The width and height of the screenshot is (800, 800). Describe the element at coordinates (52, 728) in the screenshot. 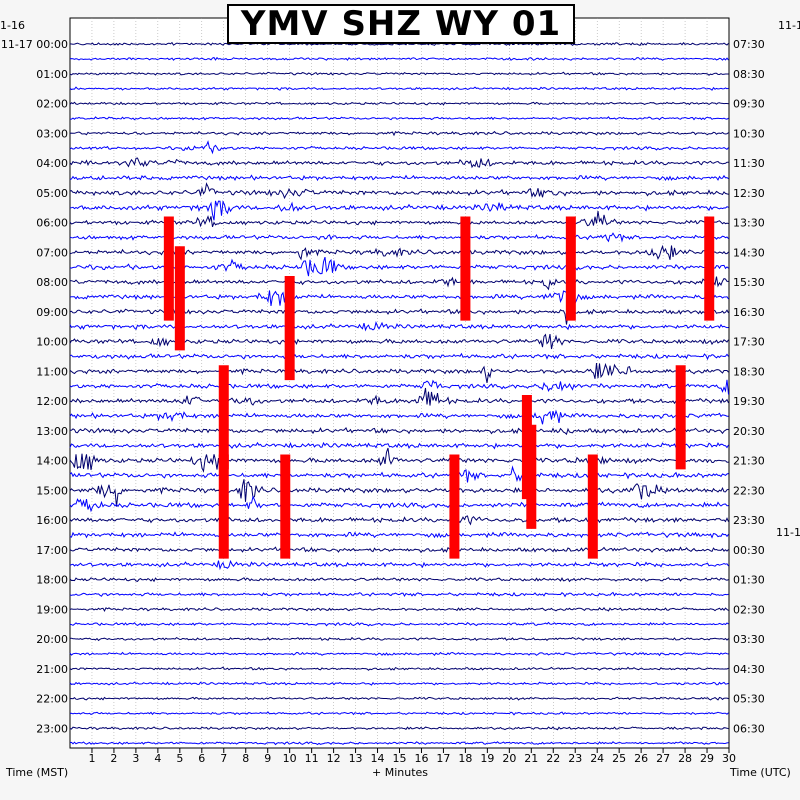

I see `left-hour-label: 23:00` at that location.